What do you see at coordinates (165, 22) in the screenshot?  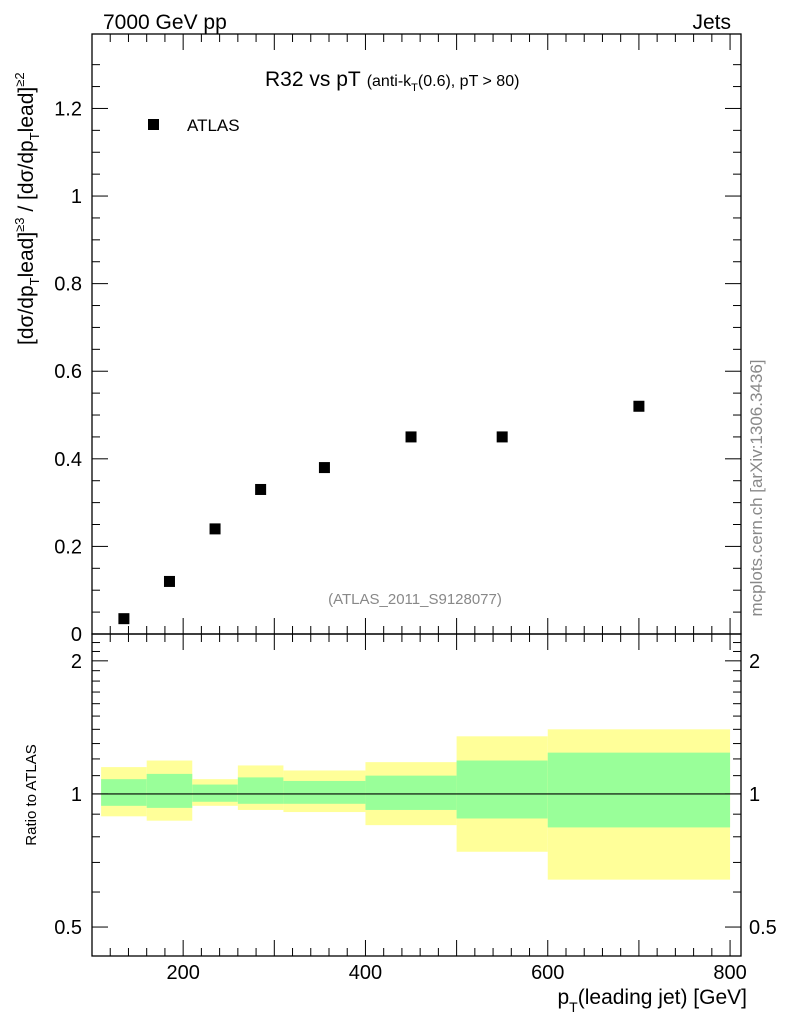 I see `header-energy-label: 7000 GeV pp` at bounding box center [165, 22].